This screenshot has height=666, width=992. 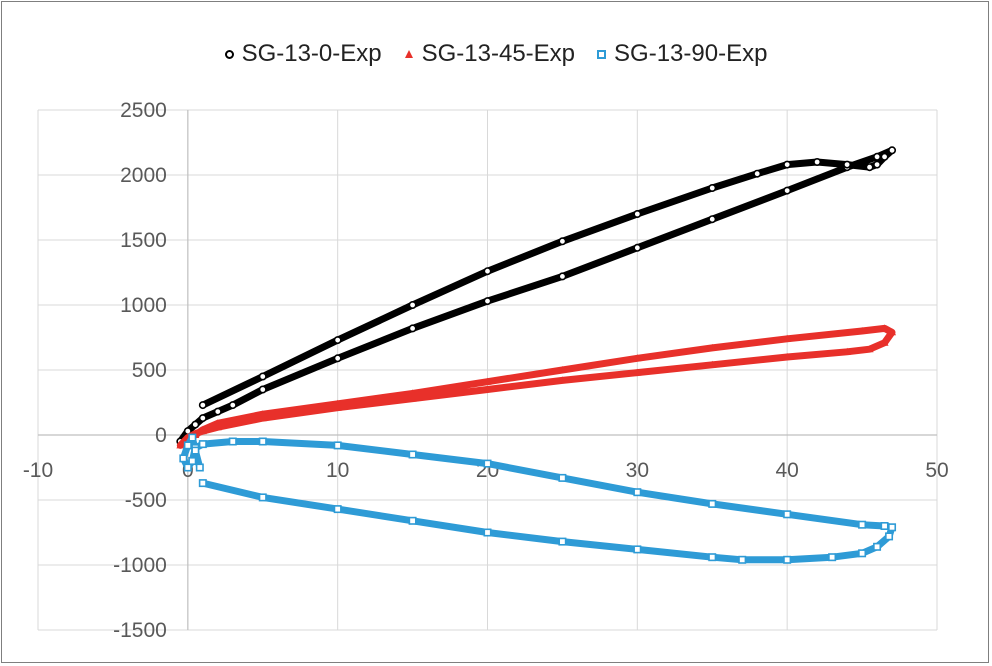 What do you see at coordinates (143, 305) in the screenshot?
I see `y-tick-label-5: 1000` at bounding box center [143, 305].